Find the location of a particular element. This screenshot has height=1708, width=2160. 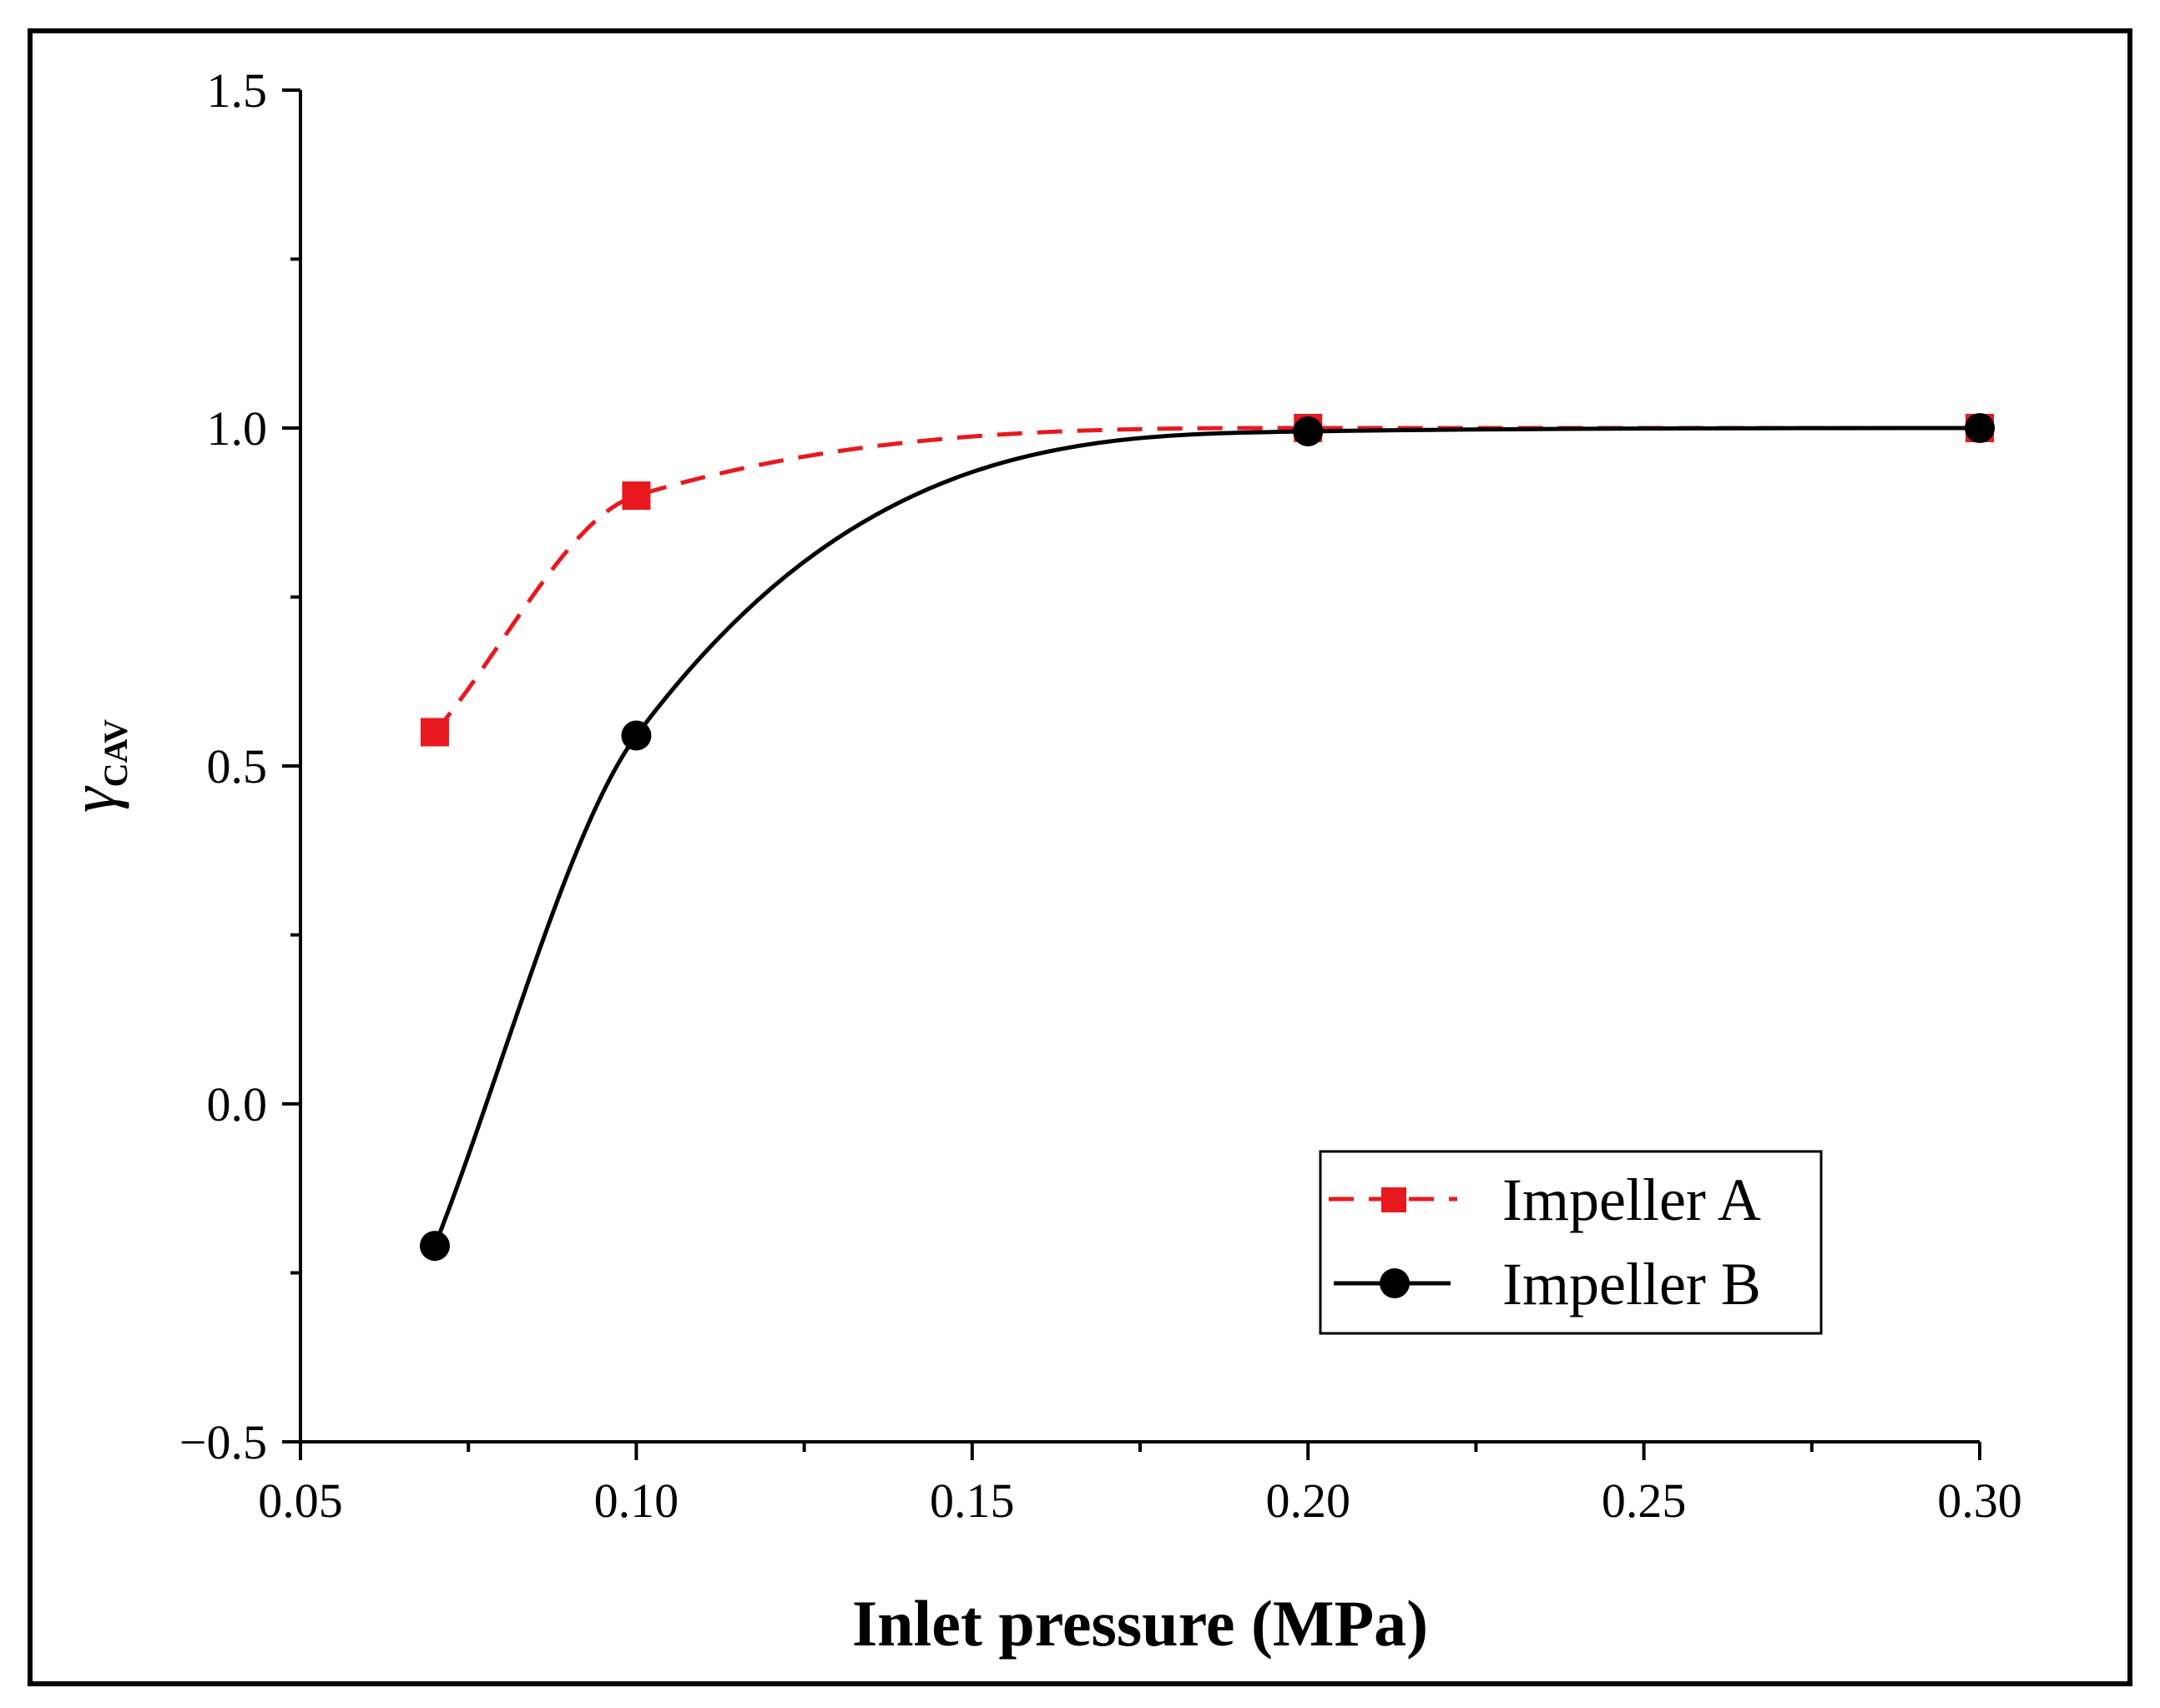

y-tick-label: 0.0 is located at coordinates (238, 1104).